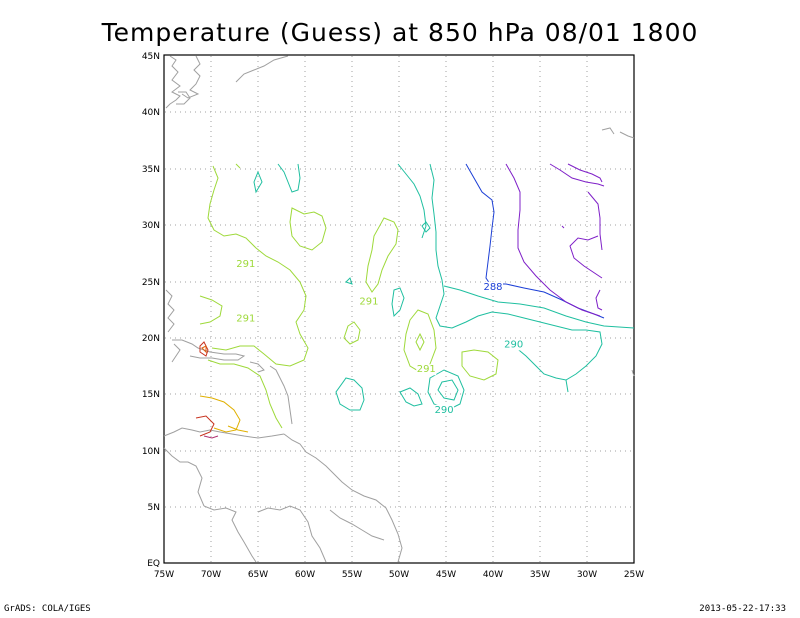 This screenshot has width=800, height=618. Describe the element at coordinates (164, 575) in the screenshot. I see `lon-tick-75w: 75W` at that location.